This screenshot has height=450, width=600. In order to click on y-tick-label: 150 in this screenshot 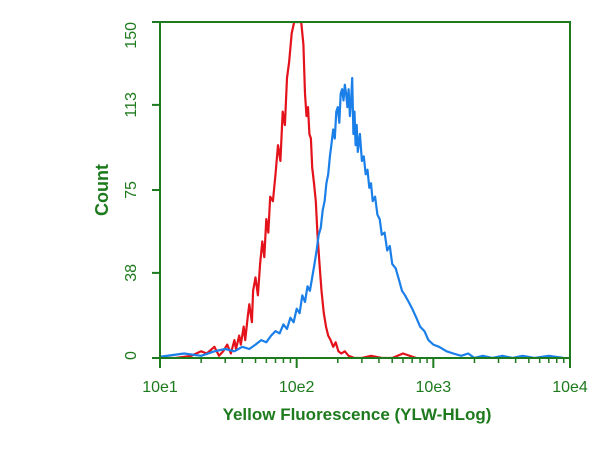, I will do `click(131, 35)`.